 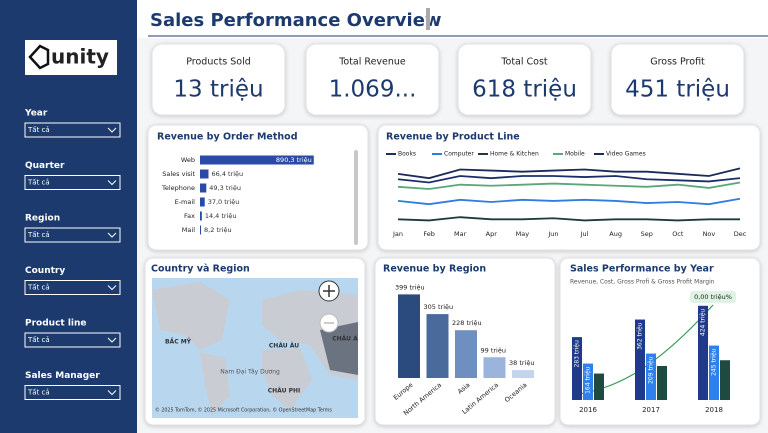 I want to click on value-label: 38 triệu, so click(x=521, y=363).